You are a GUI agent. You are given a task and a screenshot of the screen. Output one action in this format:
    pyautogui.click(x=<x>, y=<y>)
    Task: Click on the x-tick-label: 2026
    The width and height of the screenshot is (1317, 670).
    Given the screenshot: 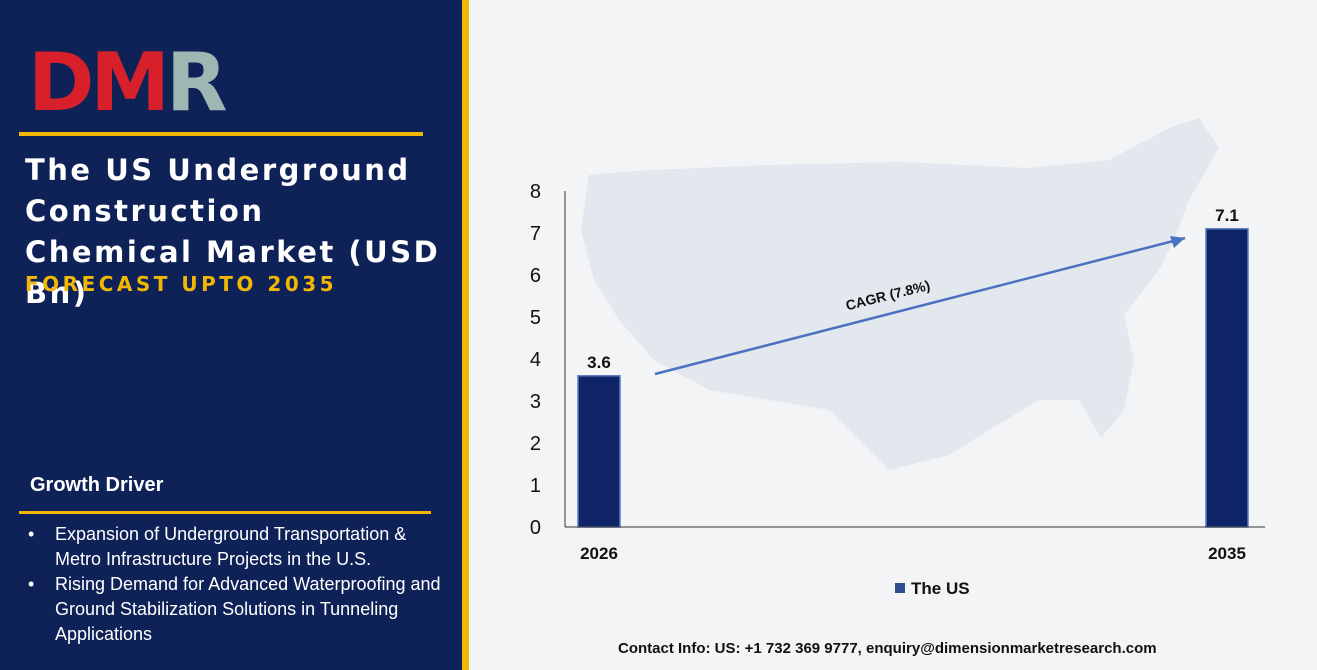 What is the action you would take?
    pyautogui.click(x=599, y=553)
    